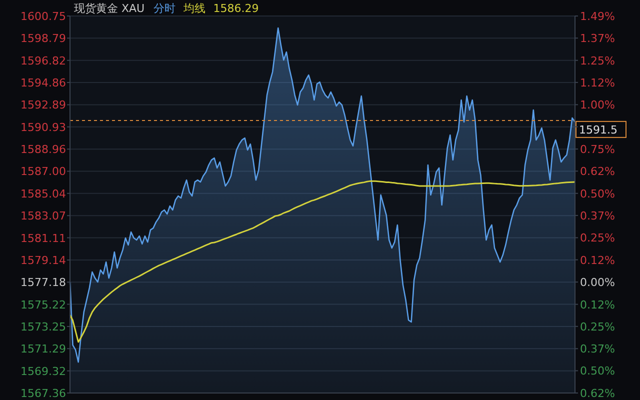 This screenshot has width=640, height=400. Describe the element at coordinates (43, 238) in the screenshot. I see `y-tick-label: 1581.11` at that location.